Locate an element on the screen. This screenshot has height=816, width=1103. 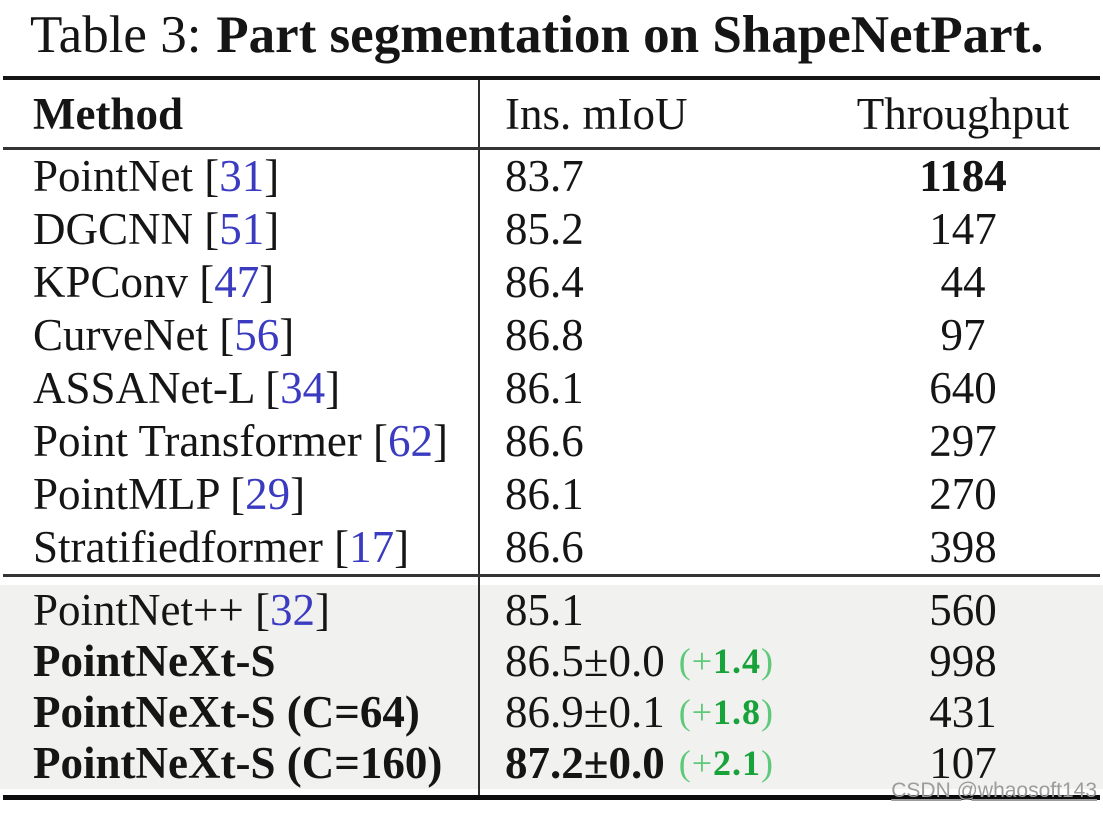
section-rule is located at coordinates (551, 575).